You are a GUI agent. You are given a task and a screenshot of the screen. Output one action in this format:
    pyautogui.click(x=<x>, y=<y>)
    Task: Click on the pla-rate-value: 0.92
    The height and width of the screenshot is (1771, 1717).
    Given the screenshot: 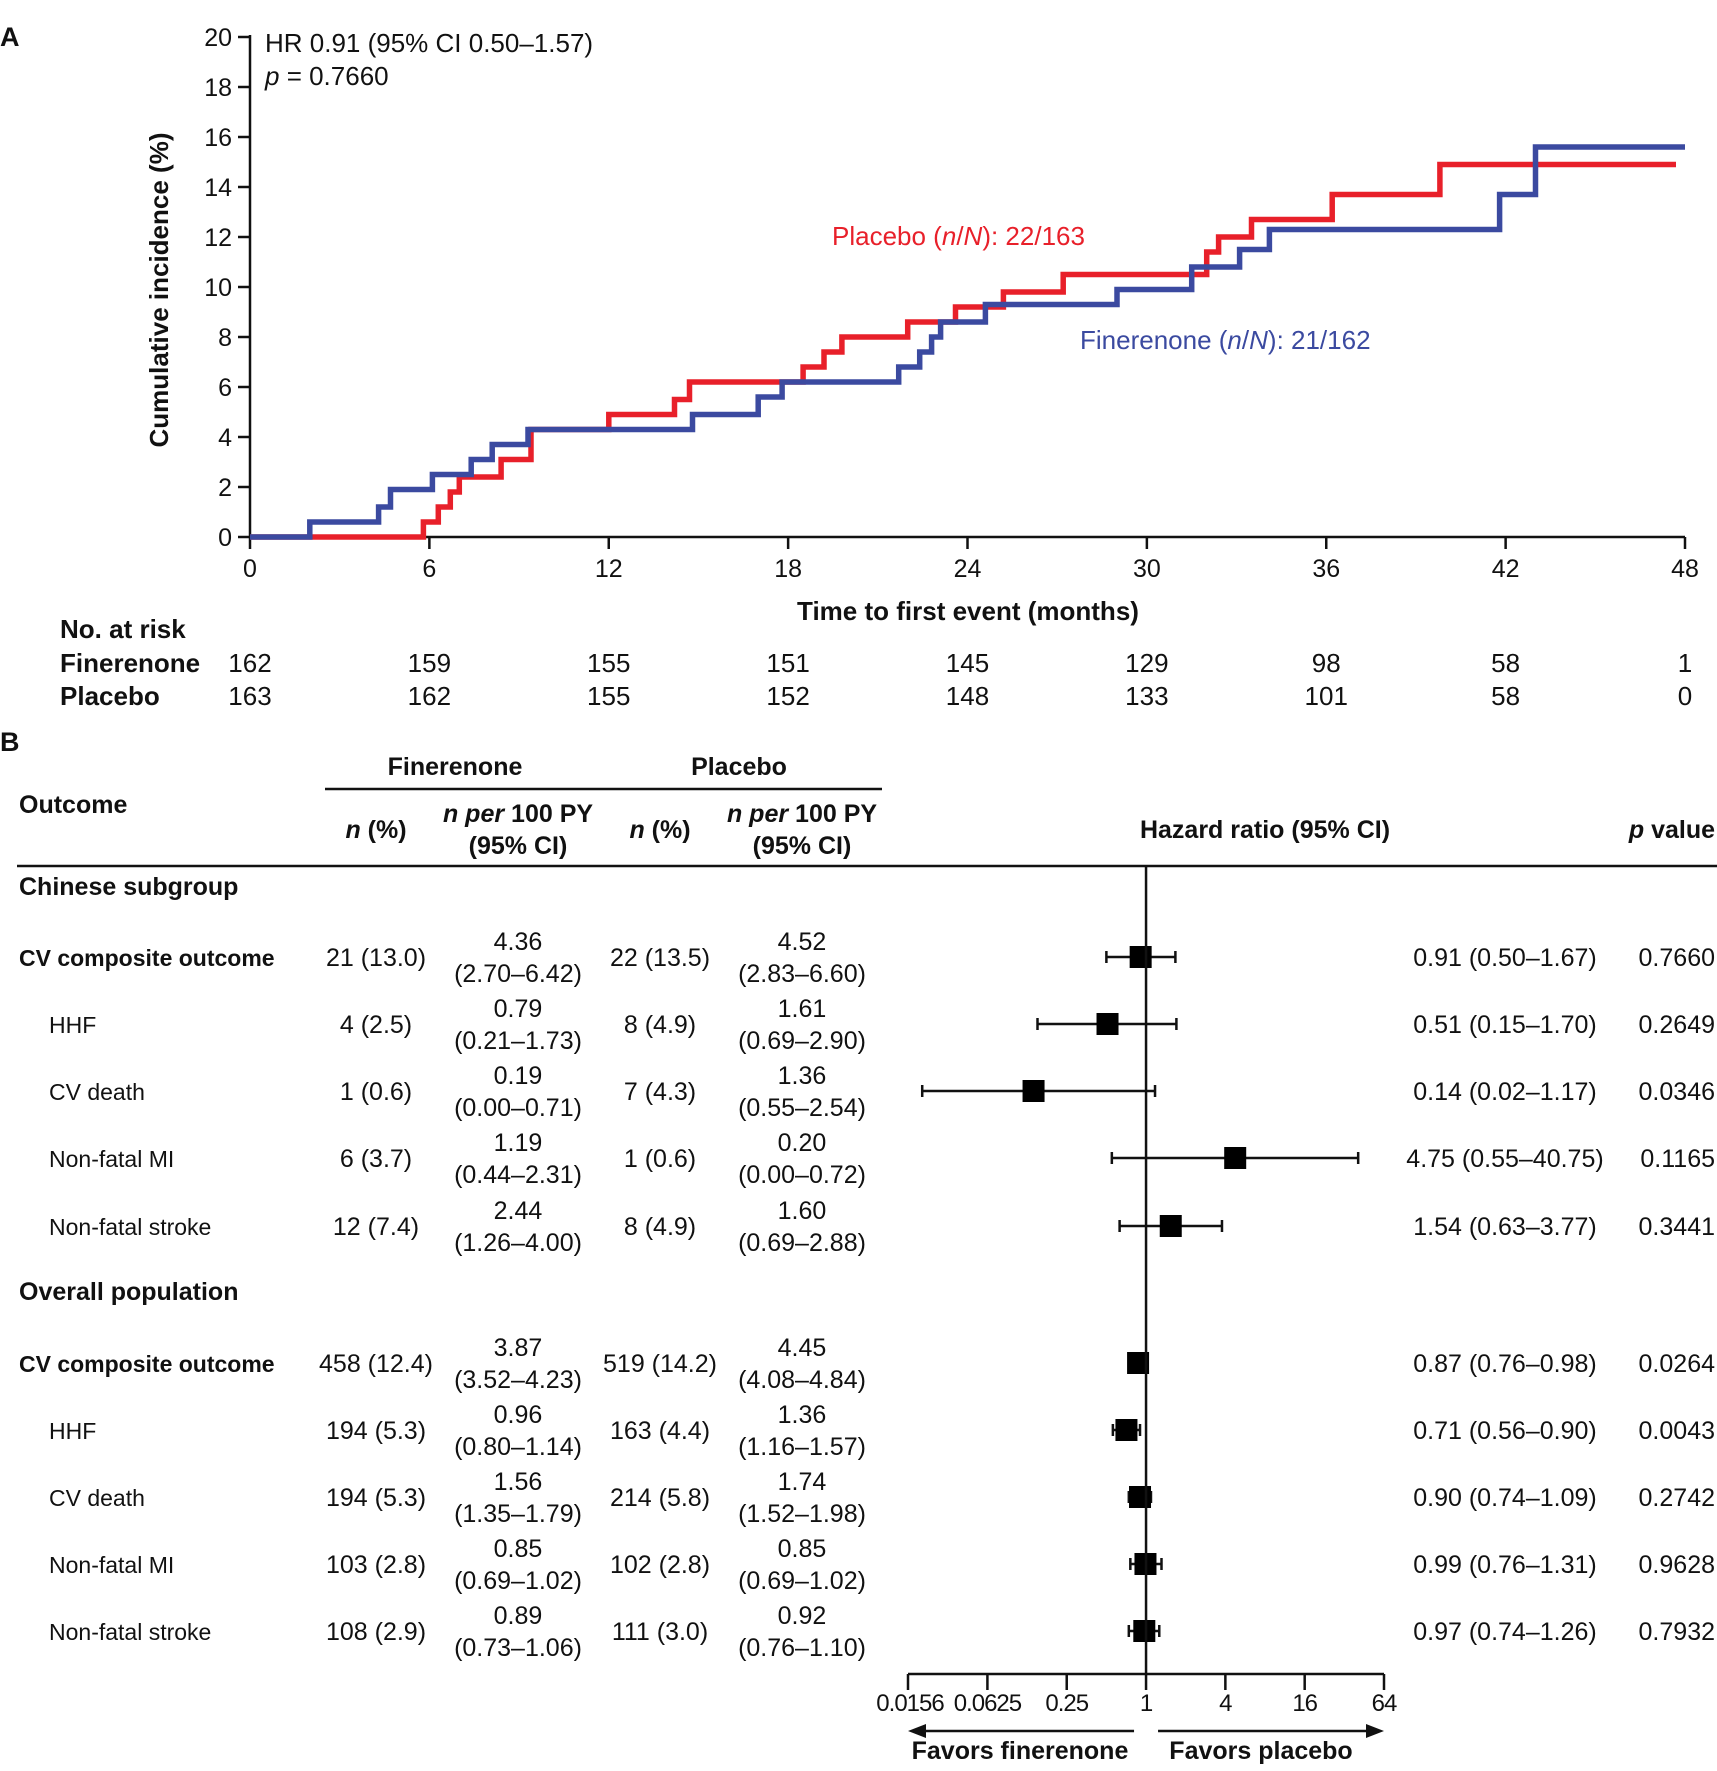 What is the action you would take?
    pyautogui.click(x=802, y=1616)
    